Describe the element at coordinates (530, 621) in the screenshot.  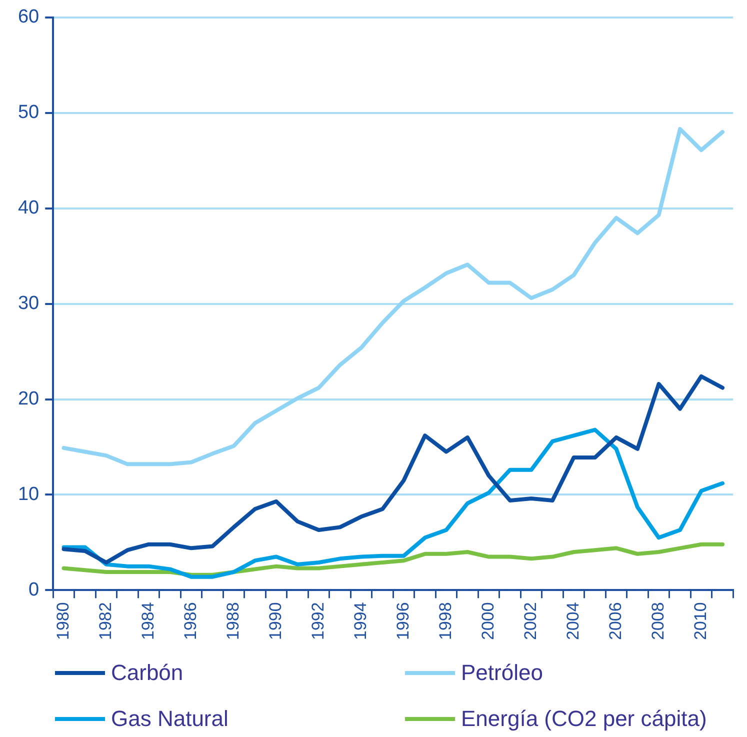
I see `x-tick-label: 2002` at that location.